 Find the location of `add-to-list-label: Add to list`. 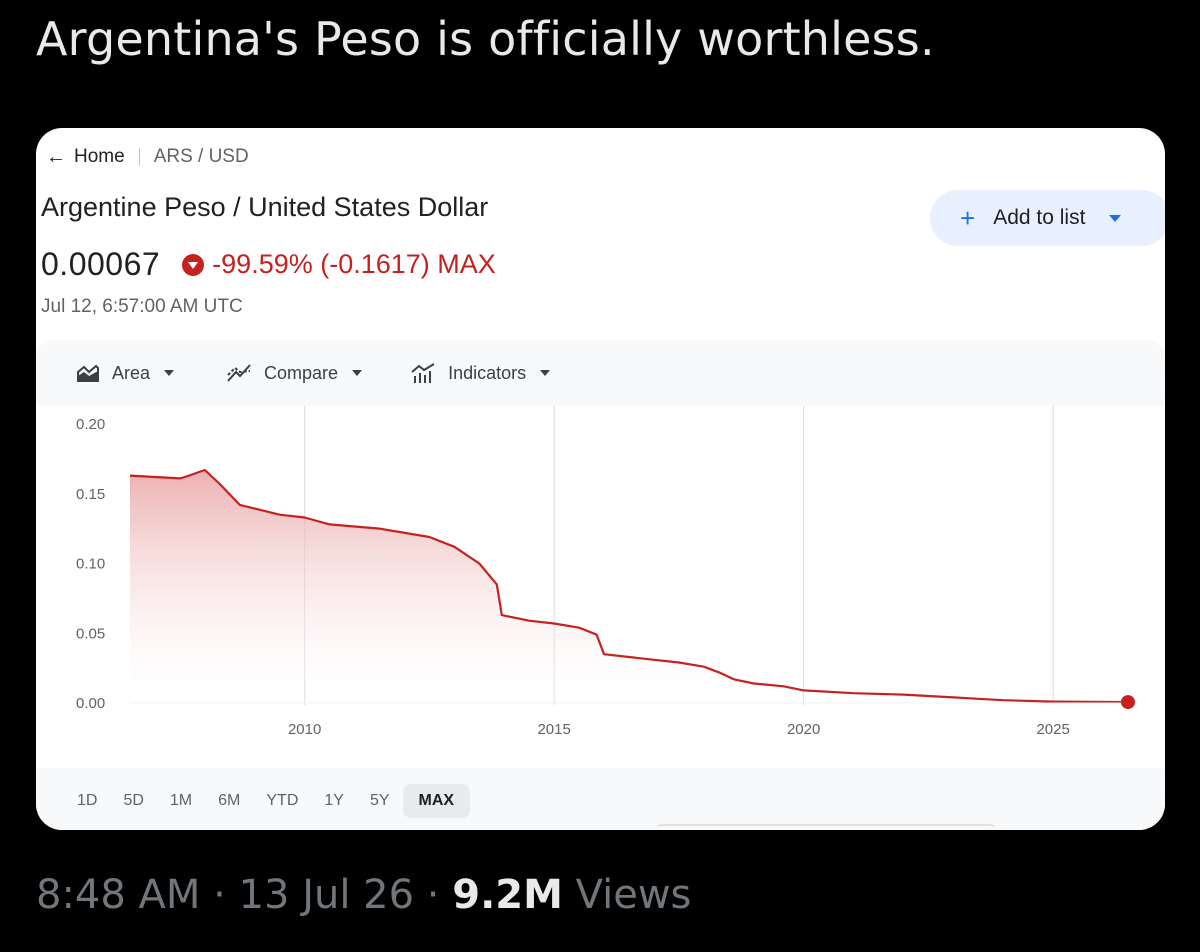

add-to-list-label: Add to list is located at coordinates (1039, 217).